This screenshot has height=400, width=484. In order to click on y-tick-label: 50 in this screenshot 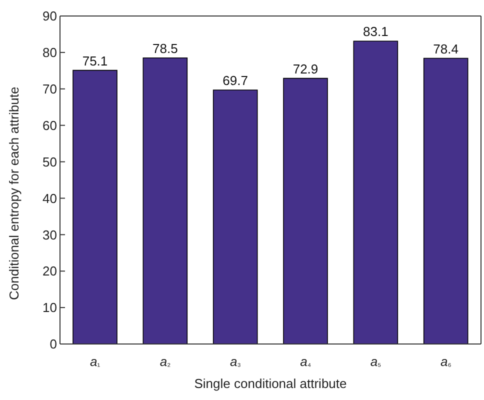, I will do `click(49, 162)`.